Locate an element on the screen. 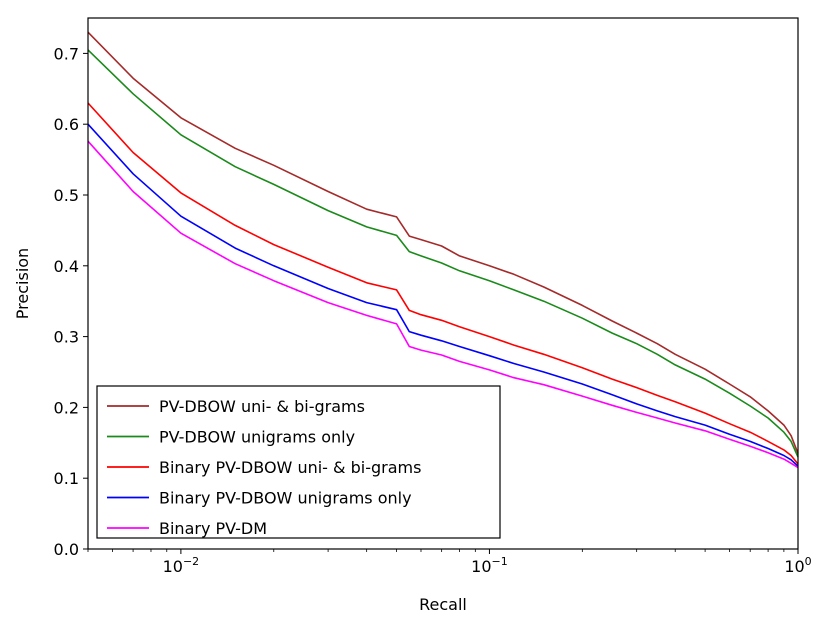  legend-label: Binary PV-DM is located at coordinates (213, 528).